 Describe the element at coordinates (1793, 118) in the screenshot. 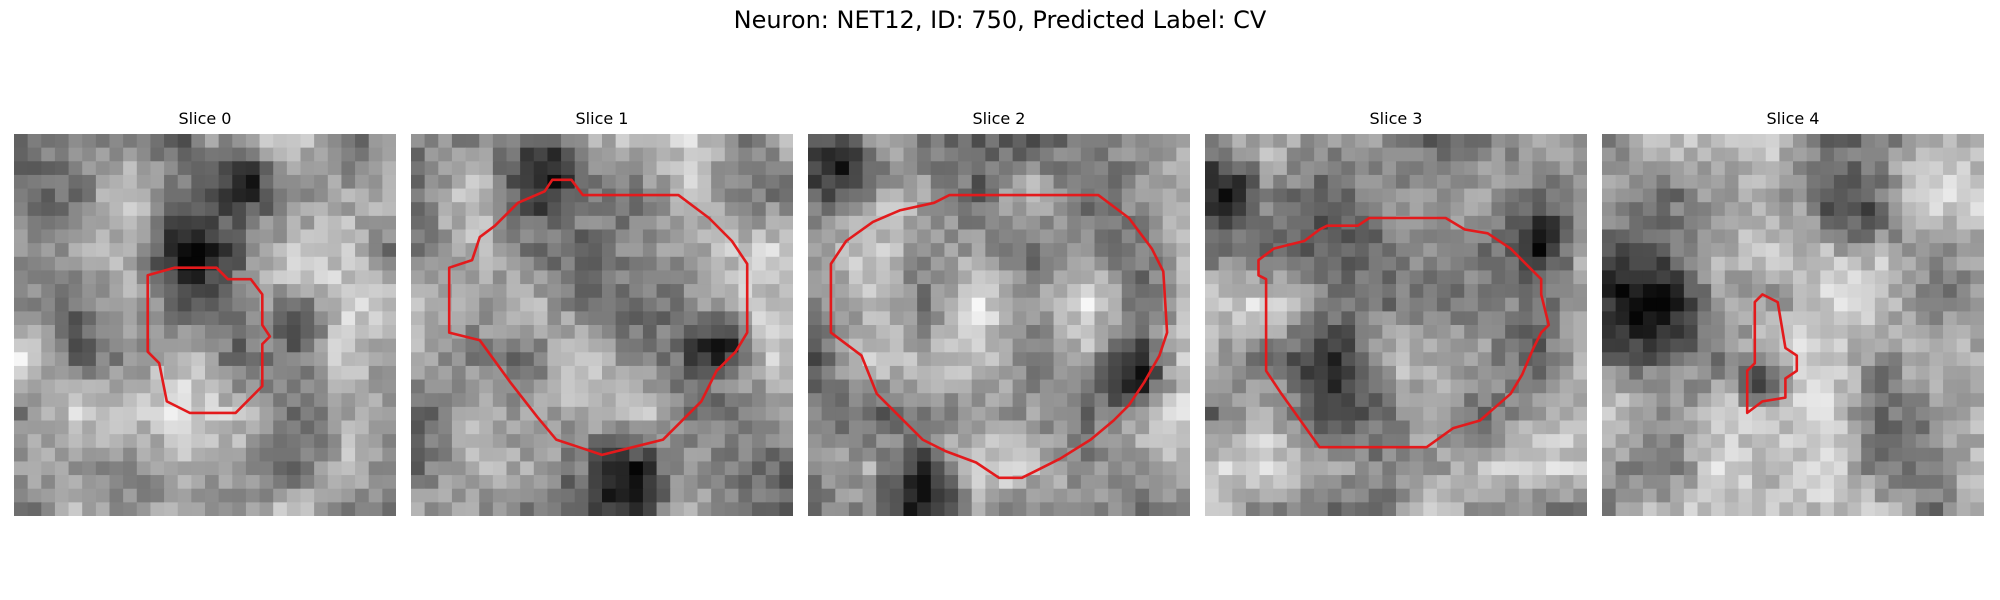

I see `slice-title-4: Slice 4` at that location.